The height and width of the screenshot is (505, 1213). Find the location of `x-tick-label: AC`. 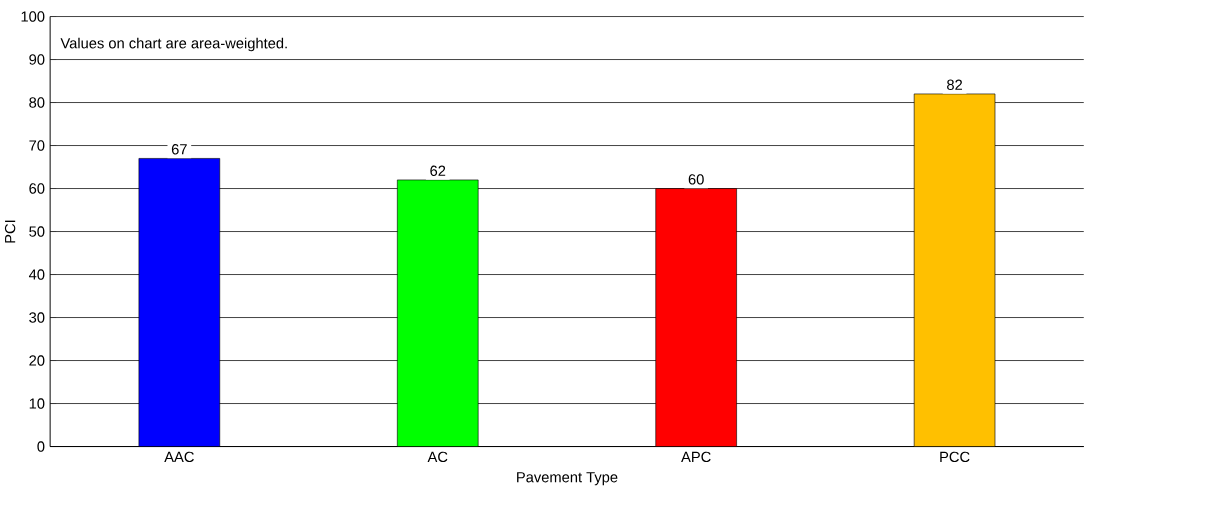

x-tick-label: AC is located at coordinates (437, 456).